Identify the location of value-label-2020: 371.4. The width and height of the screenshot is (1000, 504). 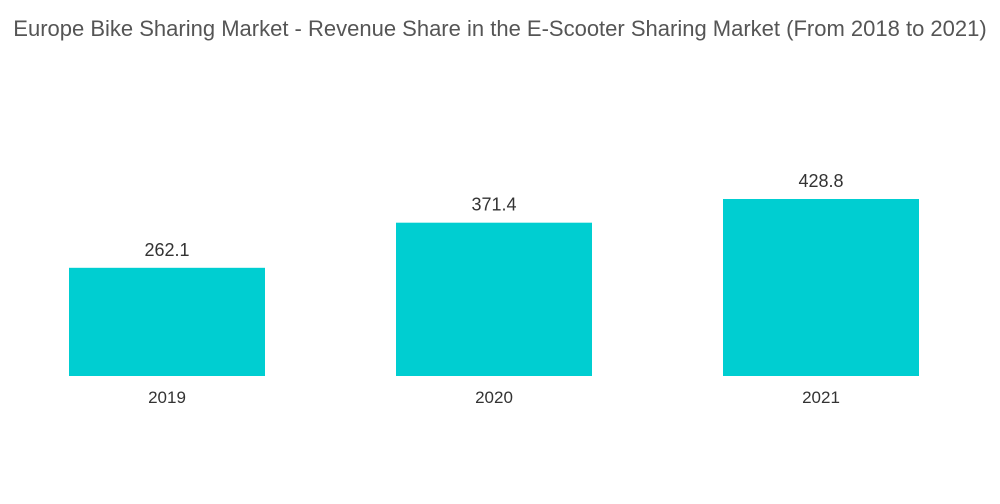
(493, 205).